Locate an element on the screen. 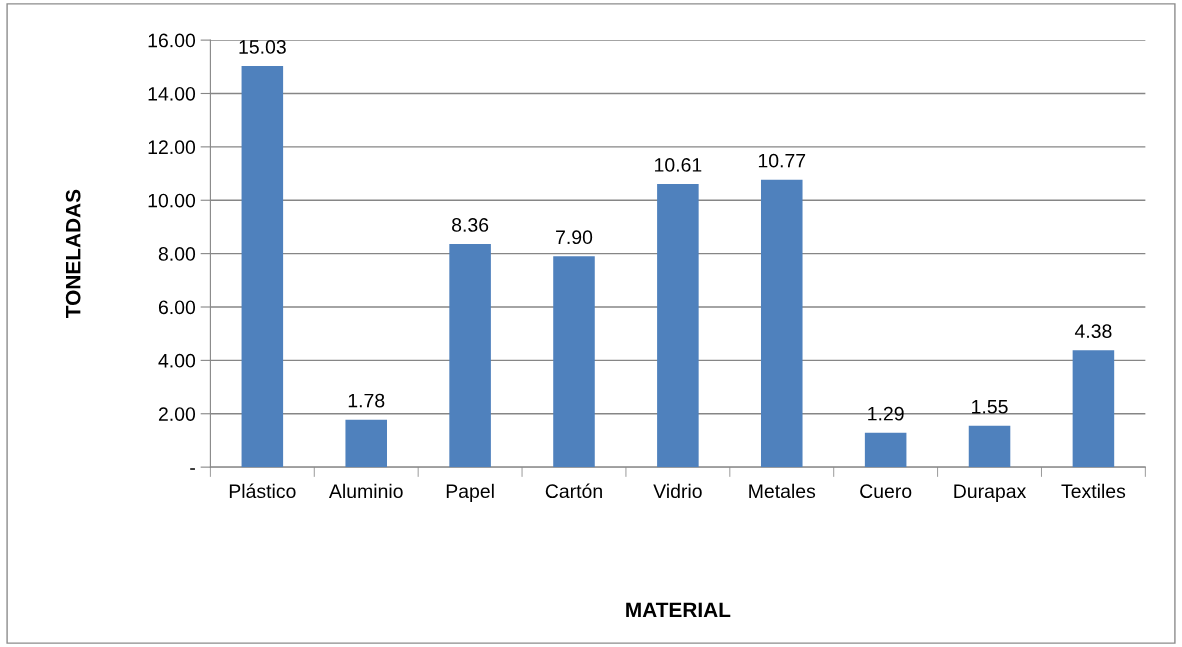 The height and width of the screenshot is (647, 1182). data-label: 1.55 is located at coordinates (990, 407).